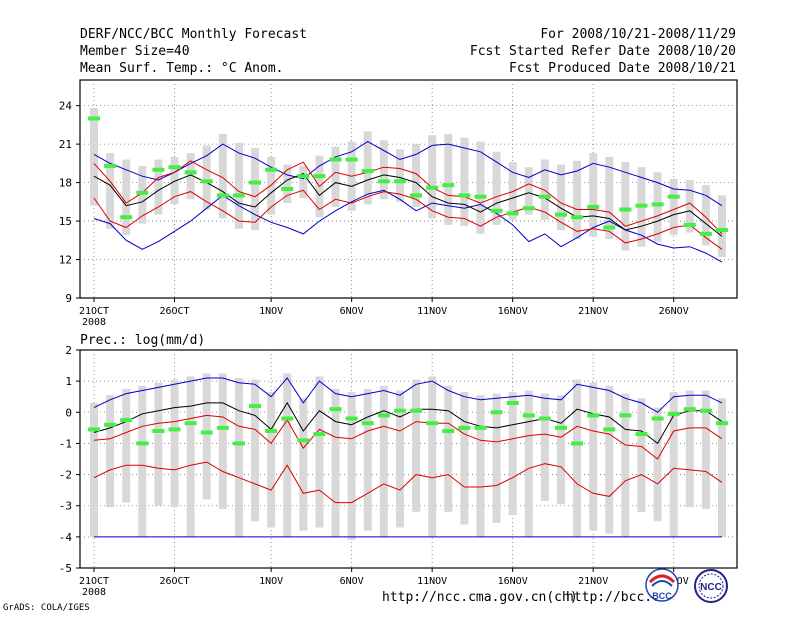  What do you see at coordinates (593, 311) in the screenshot?
I see `x-tick-label: 21NOV` at bounding box center [593, 311].